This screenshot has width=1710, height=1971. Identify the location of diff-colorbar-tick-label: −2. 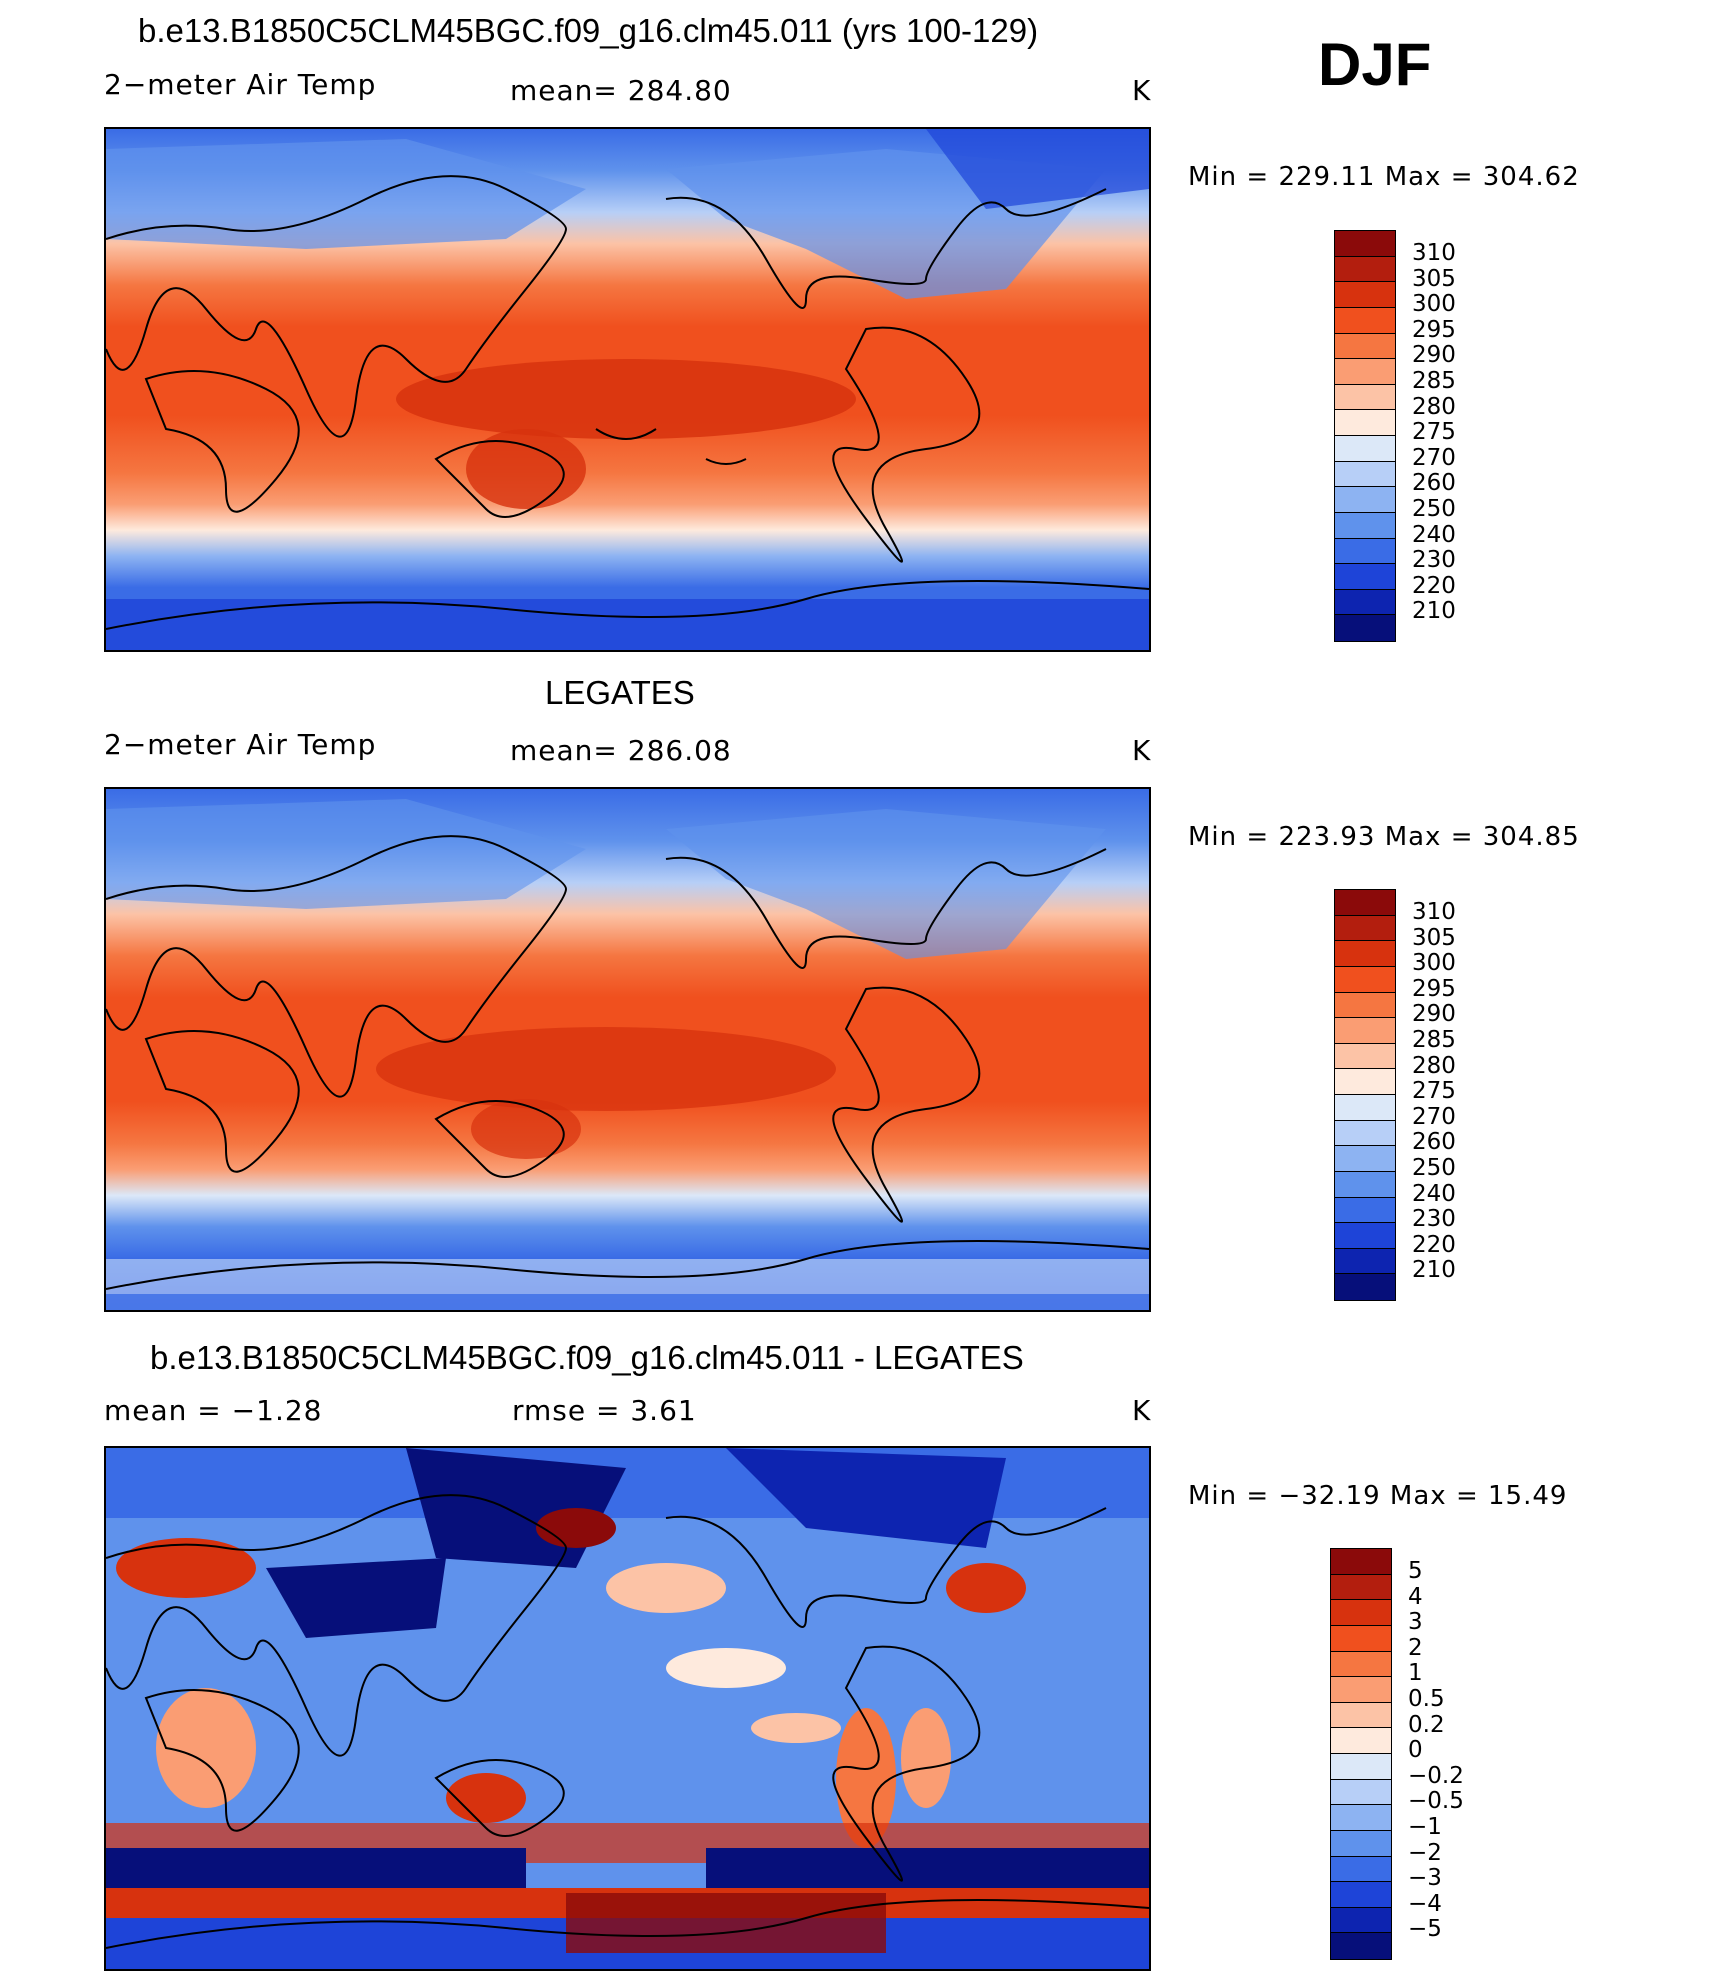
(1425, 1852).